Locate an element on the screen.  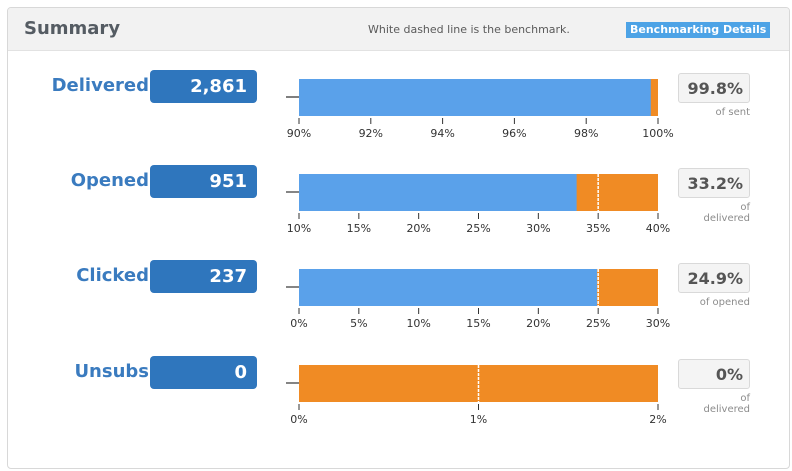
rate-value-box: 33.2% is located at coordinates (714, 183).